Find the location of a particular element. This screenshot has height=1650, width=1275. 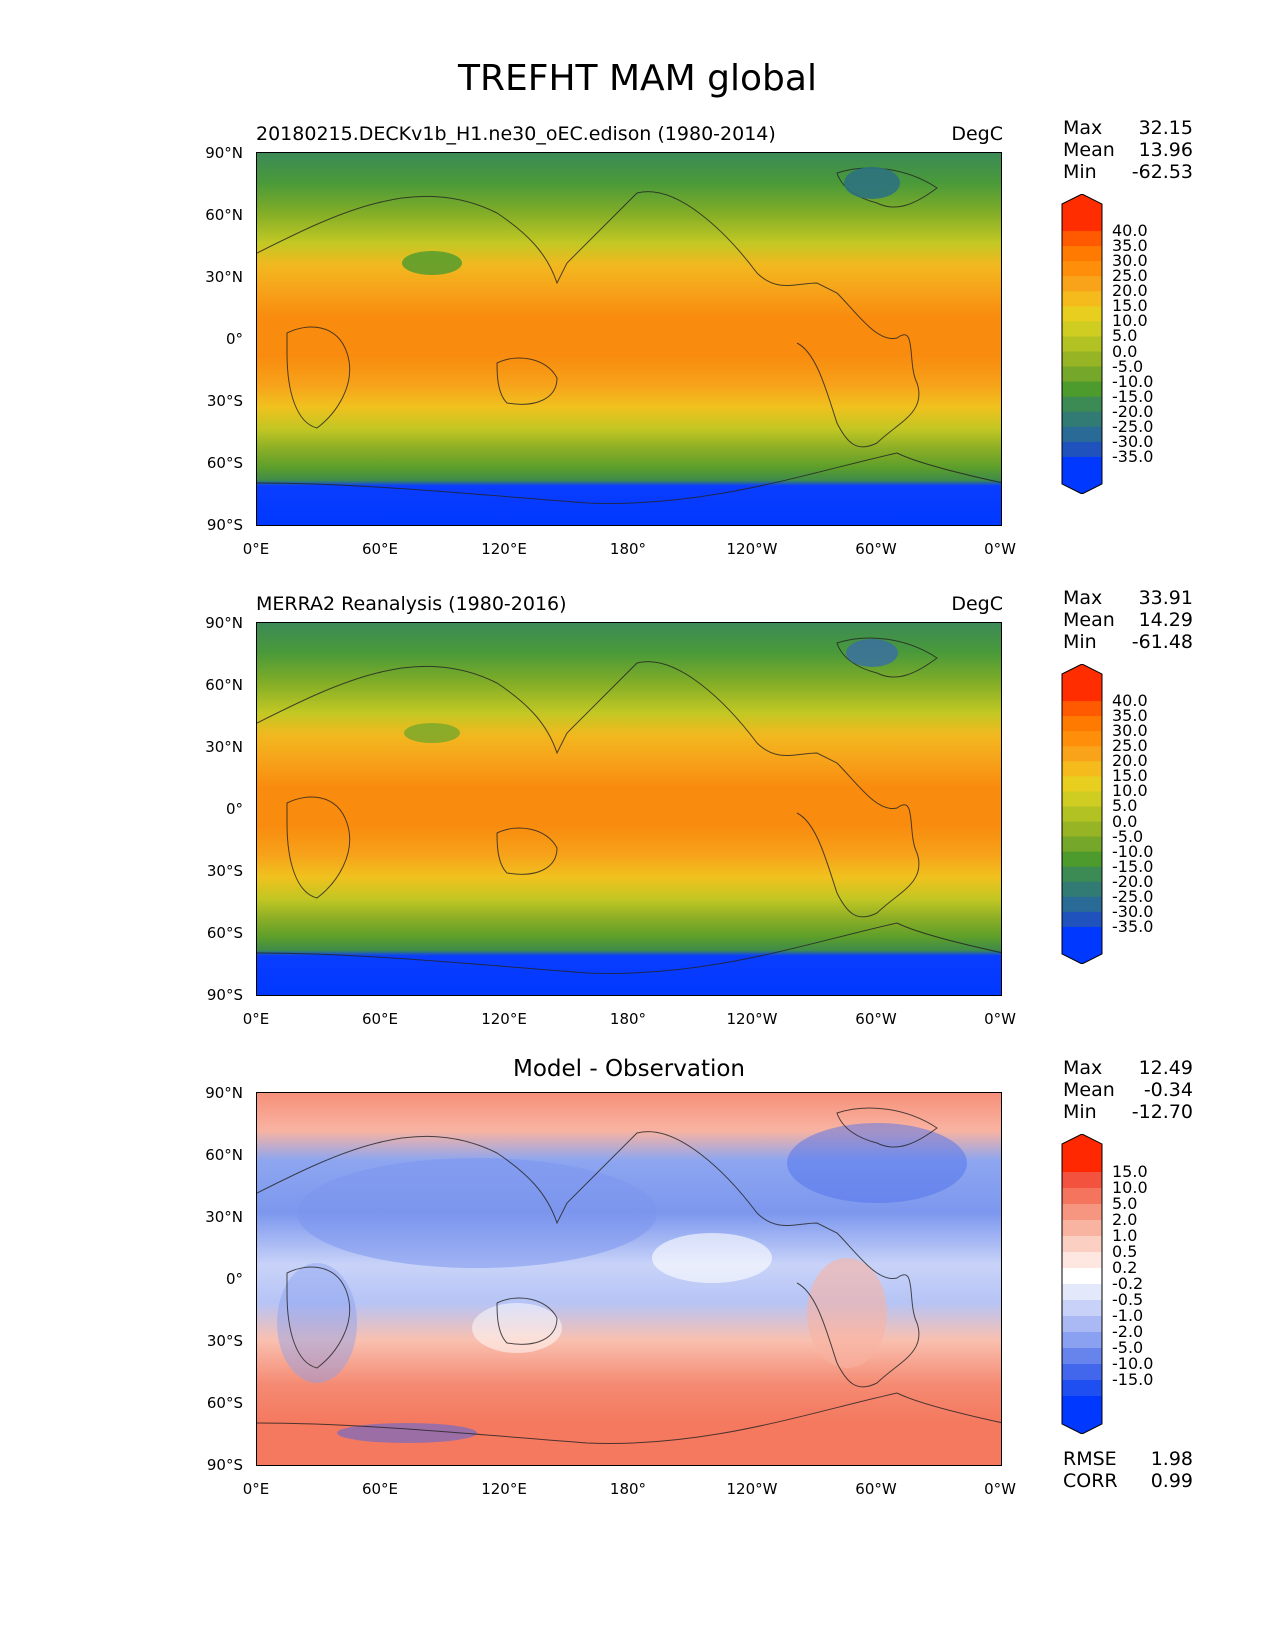

units-label: DegC is located at coordinates (977, 604).